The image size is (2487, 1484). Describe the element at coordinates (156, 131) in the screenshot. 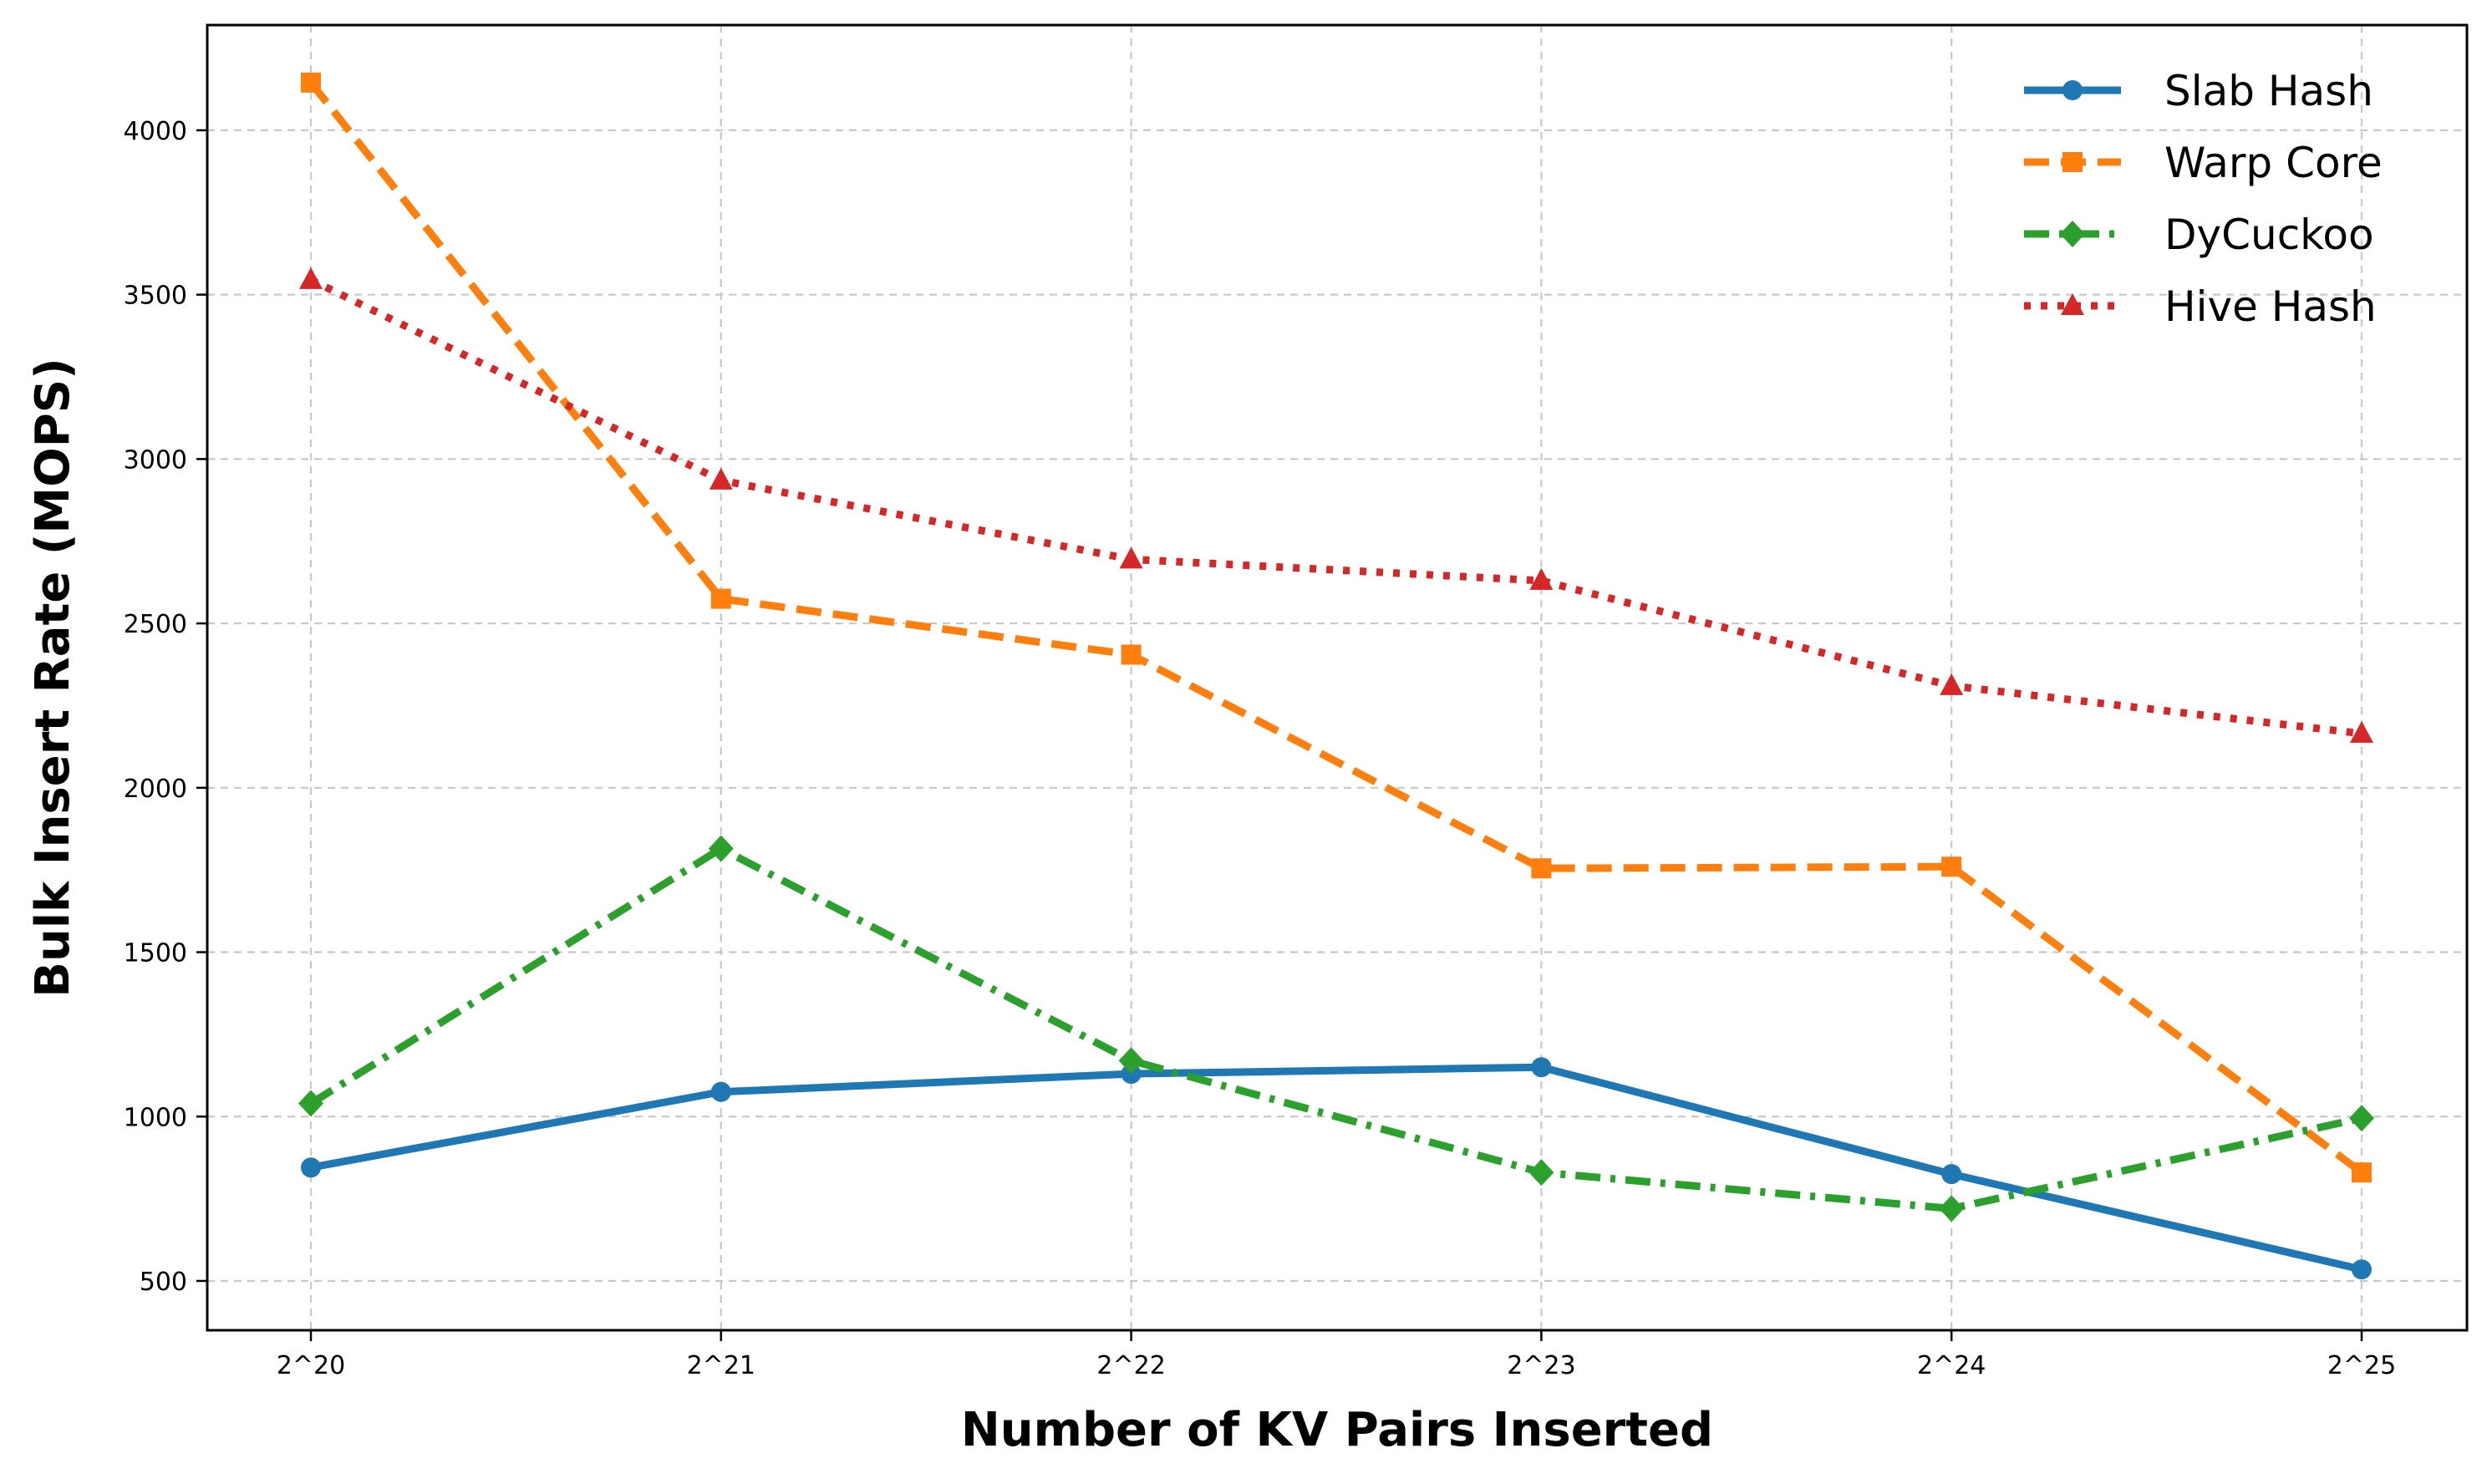

I see `y-tick-label: 4000` at that location.